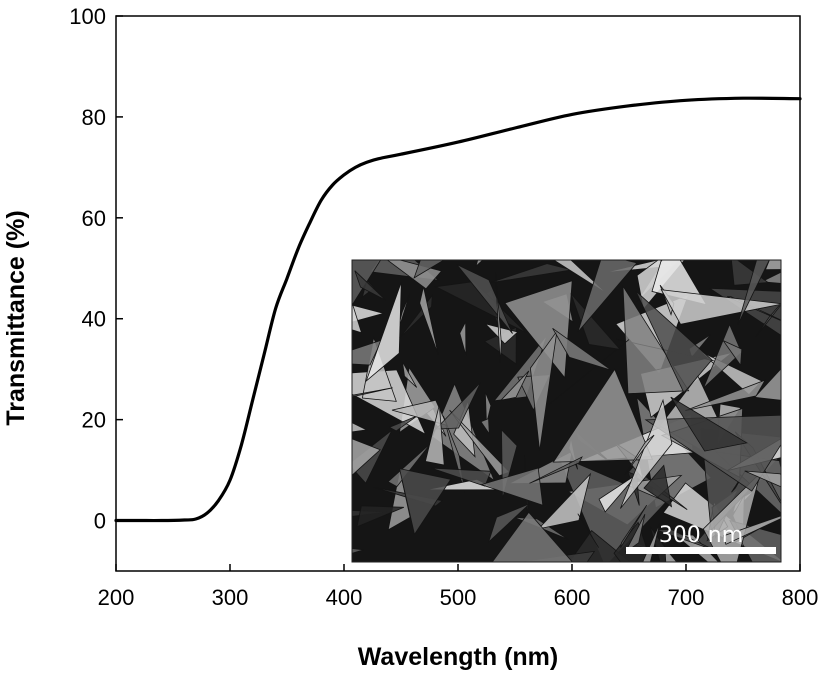  I want to click on y-tick-label: 100, so click(87, 16).